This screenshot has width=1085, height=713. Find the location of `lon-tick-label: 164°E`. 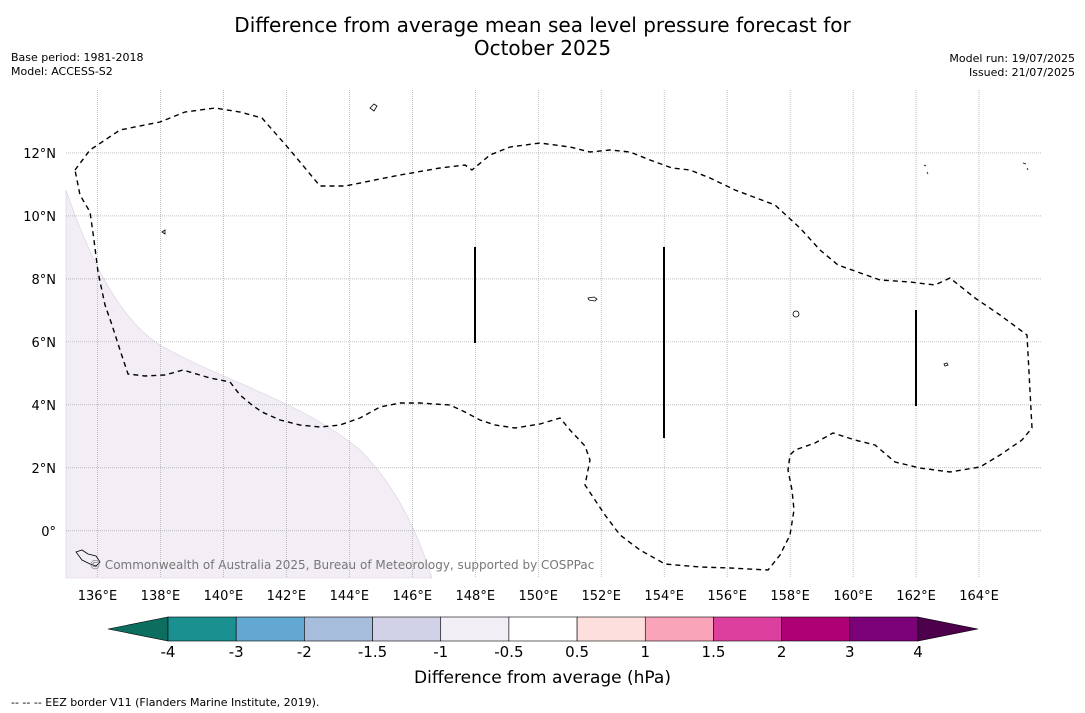

lon-tick-label: 164°E is located at coordinates (979, 596).